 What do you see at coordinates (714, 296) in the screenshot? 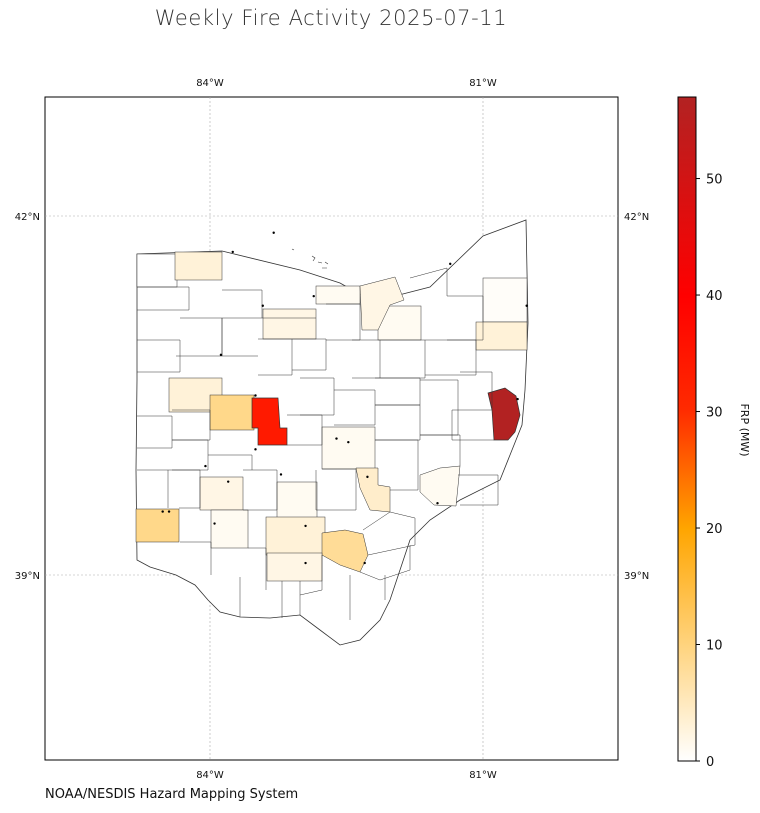
I see `colorbar-tick-label-4: 40` at bounding box center [714, 296].